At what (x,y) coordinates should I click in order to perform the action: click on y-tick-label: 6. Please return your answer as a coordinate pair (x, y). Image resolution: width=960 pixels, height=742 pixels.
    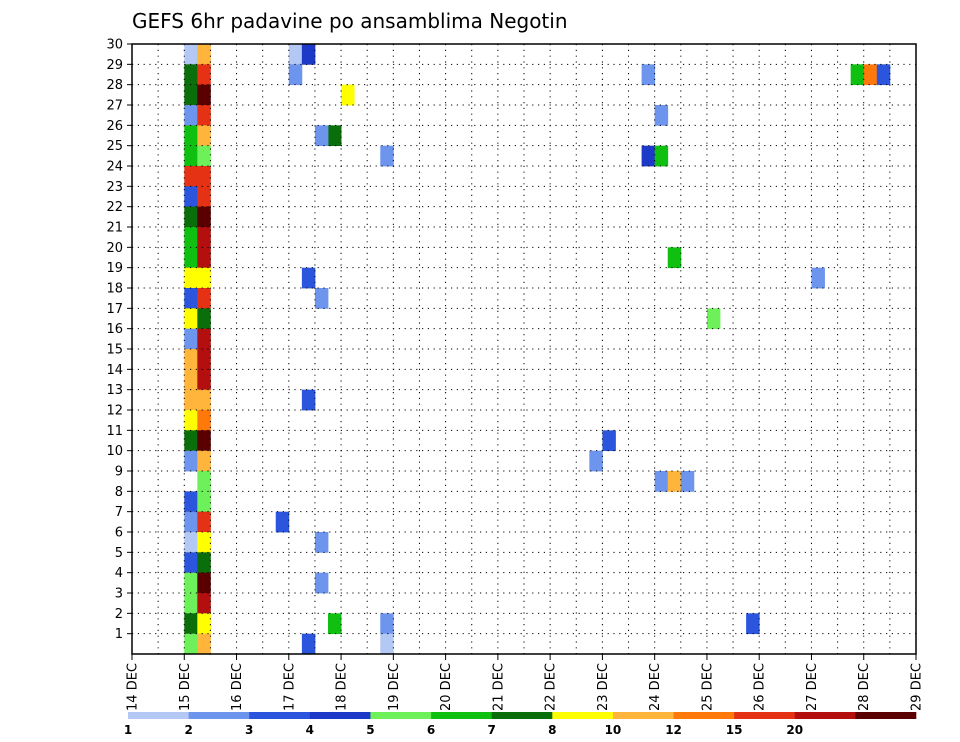
    Looking at the image, I should click on (119, 533).